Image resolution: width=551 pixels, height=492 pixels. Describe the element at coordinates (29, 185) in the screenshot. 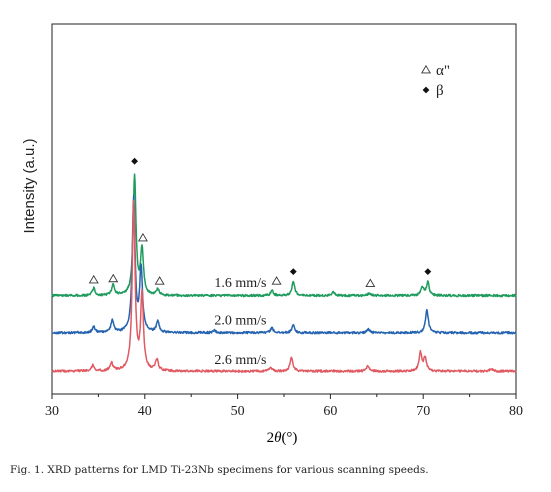

I see `y-axis-label: Intensity (a.u.)` at that location.